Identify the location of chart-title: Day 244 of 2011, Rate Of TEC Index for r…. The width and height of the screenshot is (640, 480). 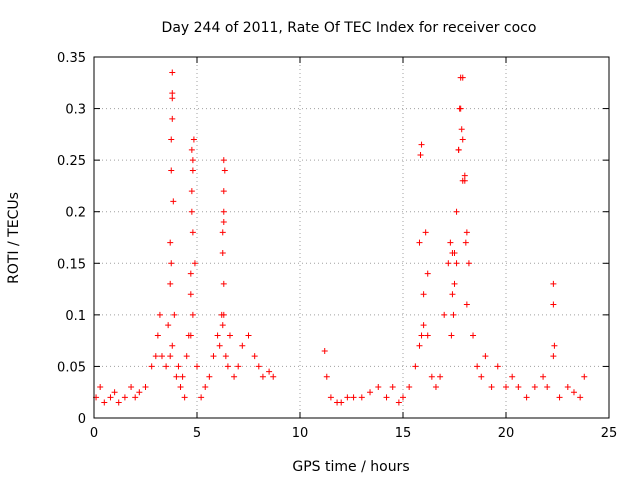
(349, 28).